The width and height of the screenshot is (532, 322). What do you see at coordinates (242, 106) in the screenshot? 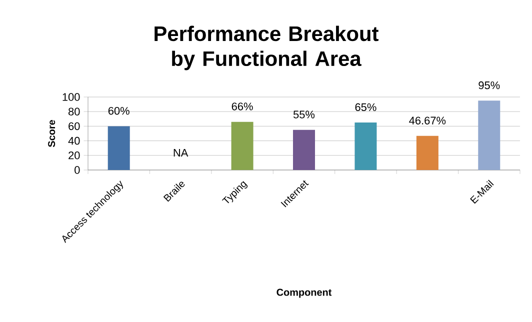
I see `data-label: 66%` at bounding box center [242, 106].